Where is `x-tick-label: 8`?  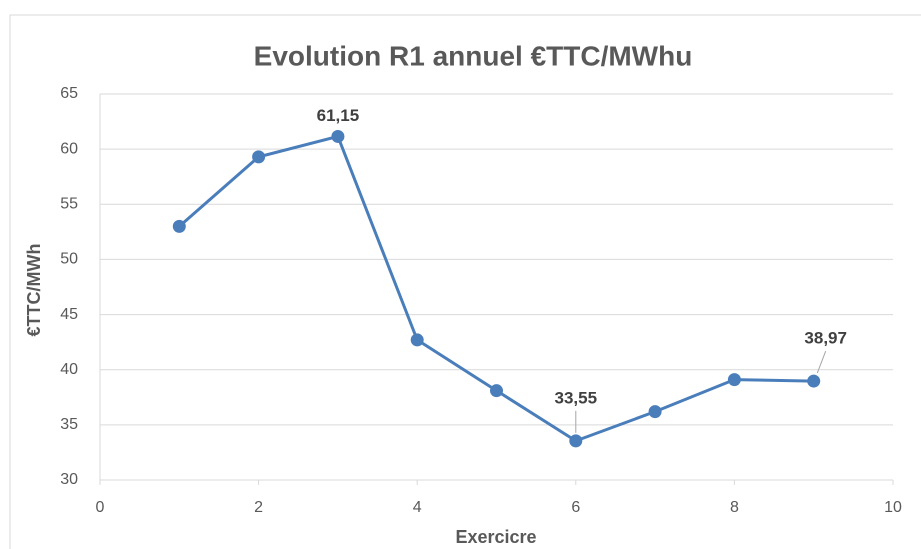
x-tick-label: 8 is located at coordinates (734, 507).